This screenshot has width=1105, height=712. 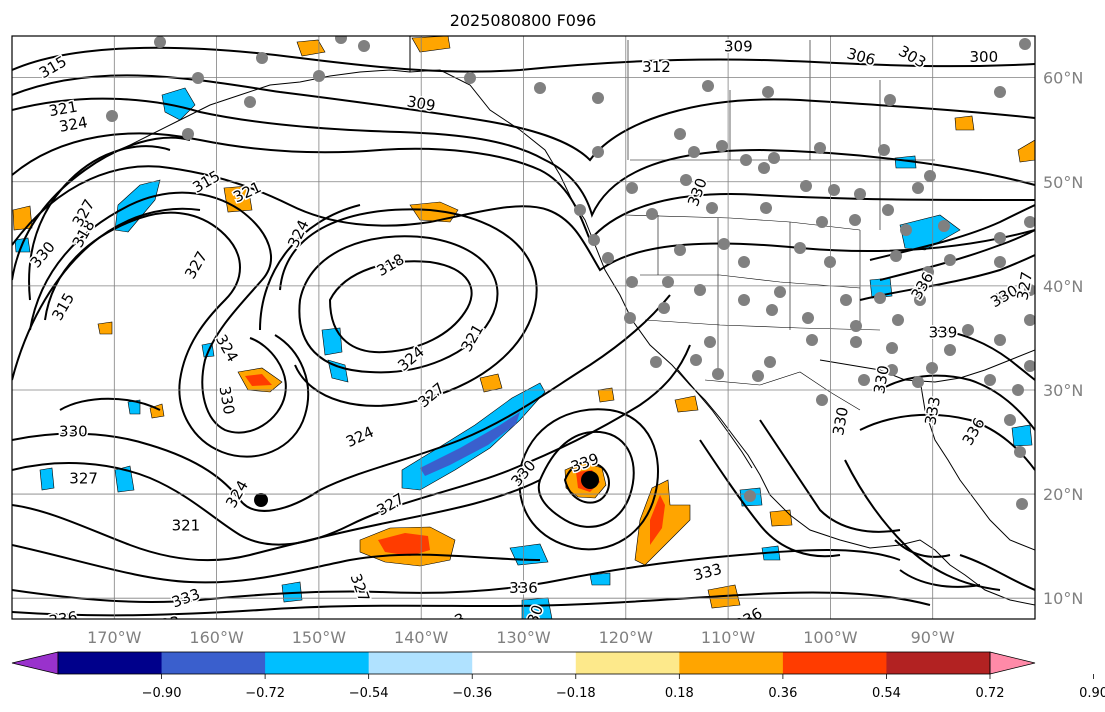 What do you see at coordinates (576, 693) in the screenshot?
I see `colorbar-tick-label: −0.18` at bounding box center [576, 693].